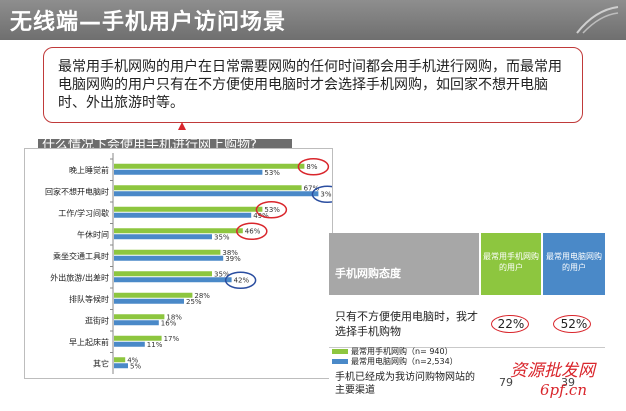 This screenshot has width=626, height=411. What do you see at coordinates (174, 317) in the screenshot?
I see `data-label: 18%` at bounding box center [174, 317].